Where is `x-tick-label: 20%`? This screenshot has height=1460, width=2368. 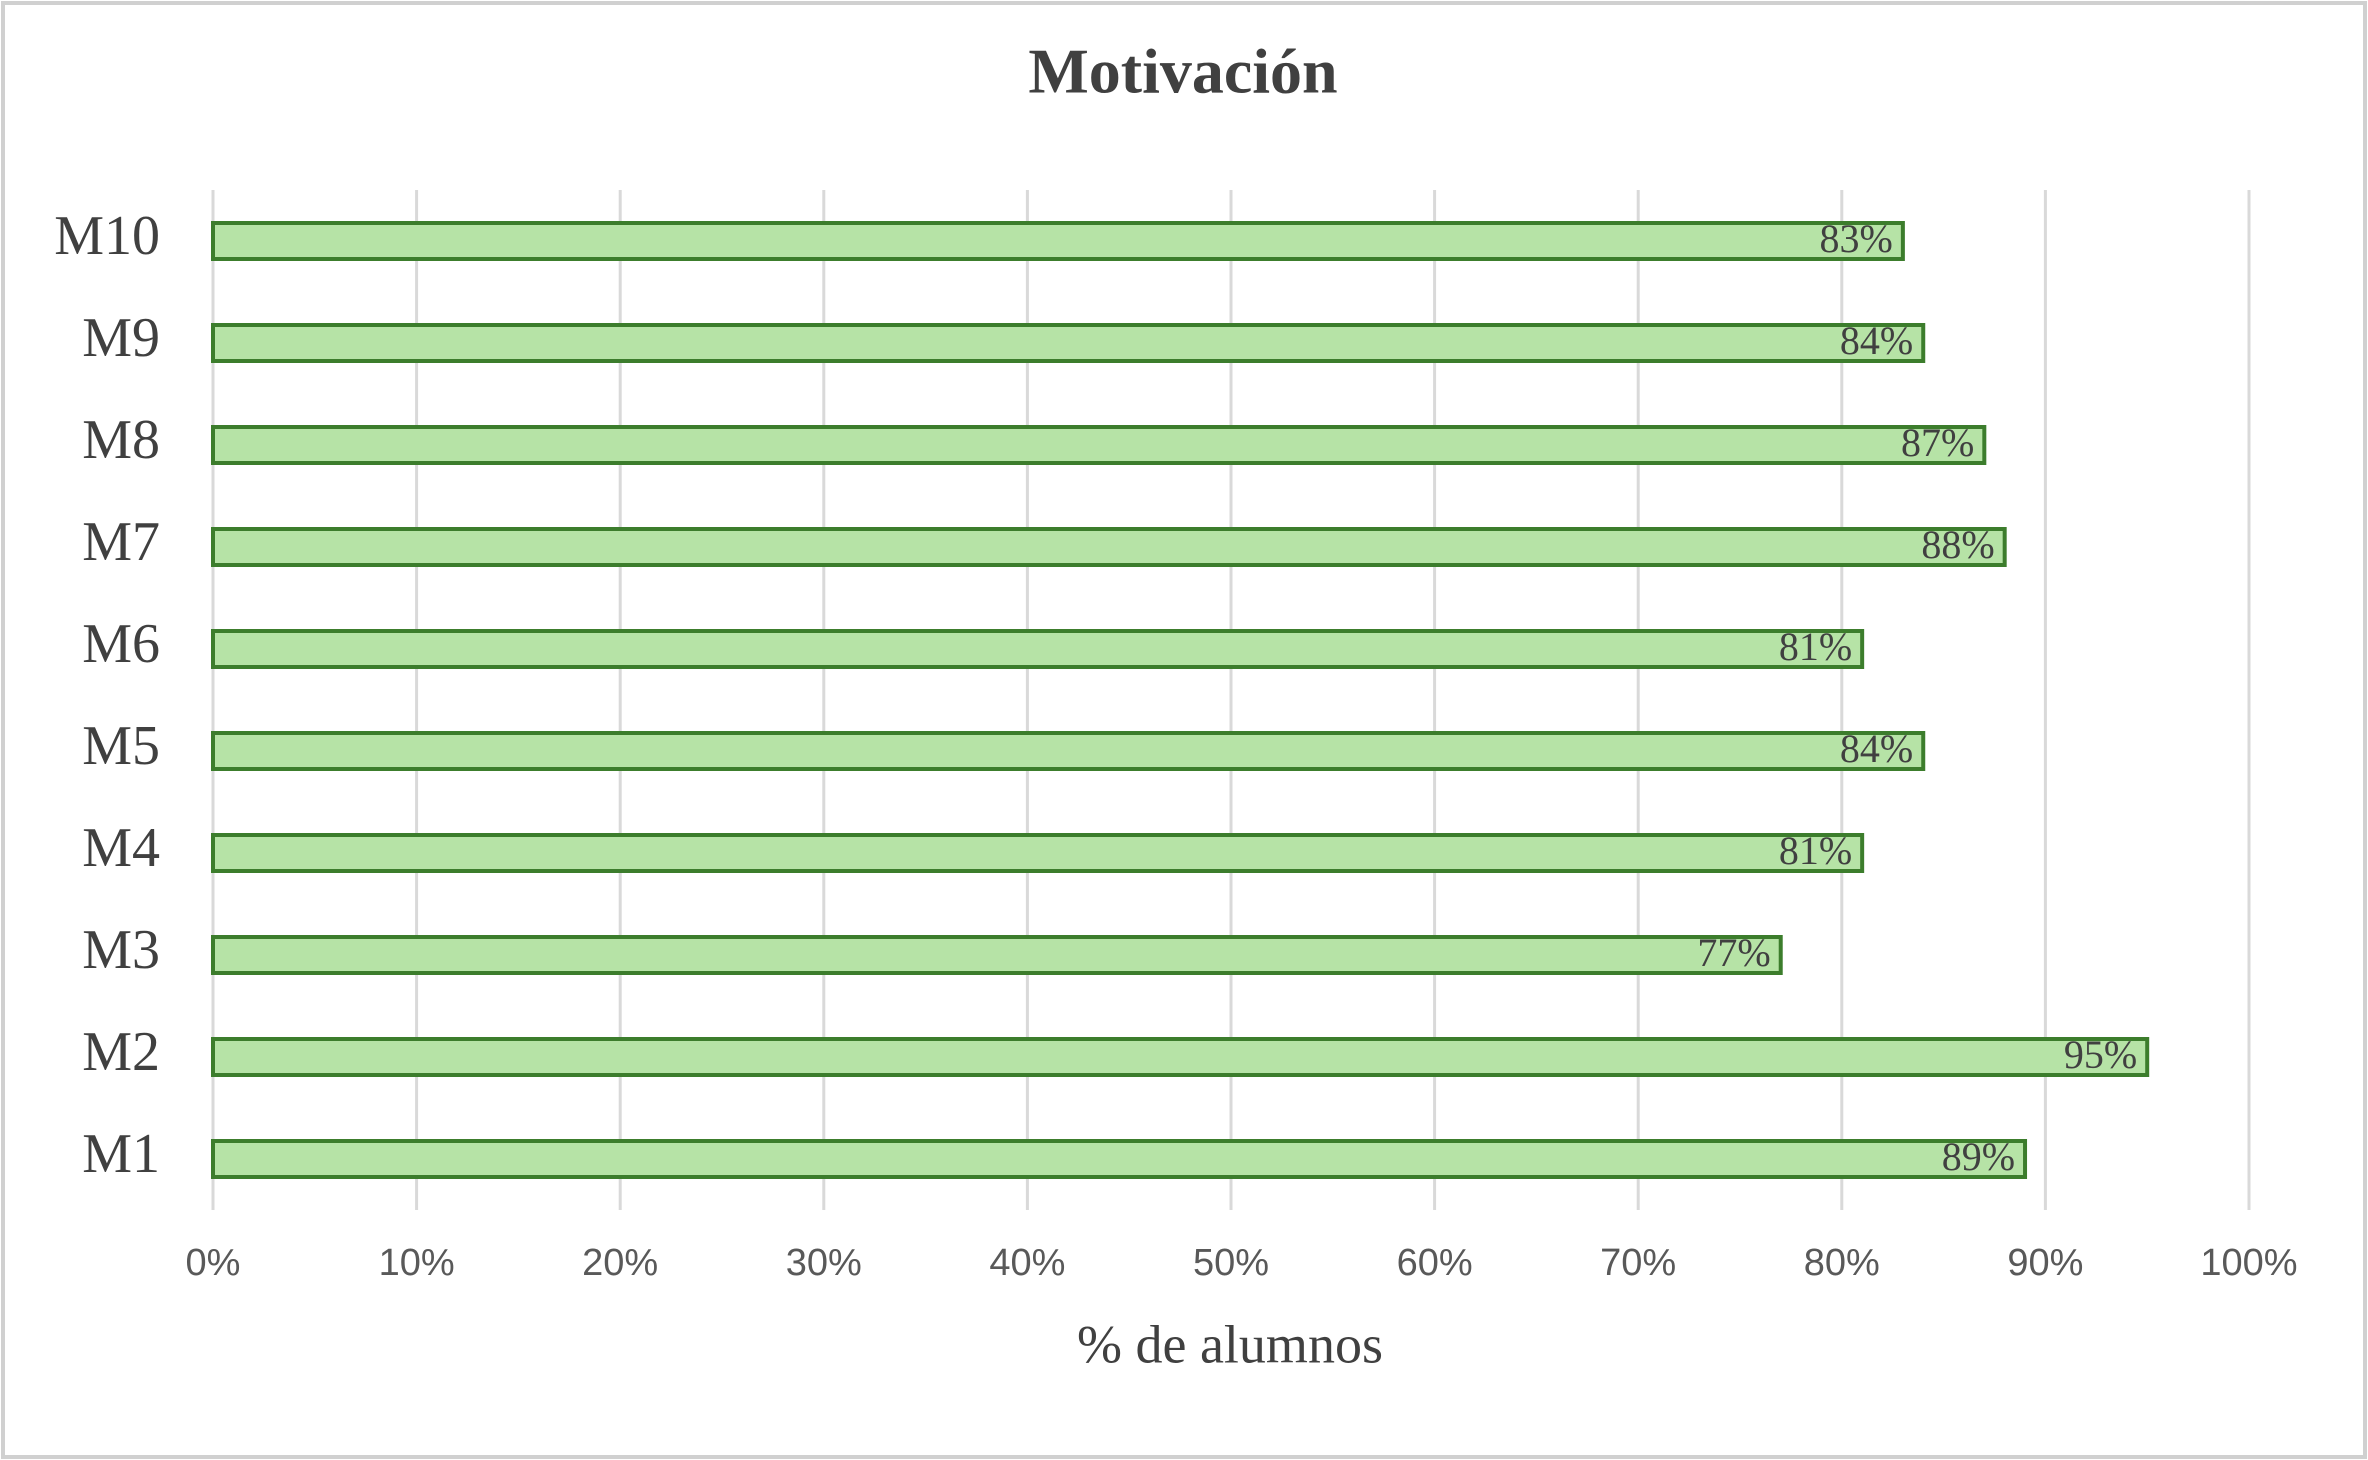
x-tick-label: 20% is located at coordinates (620, 1263).